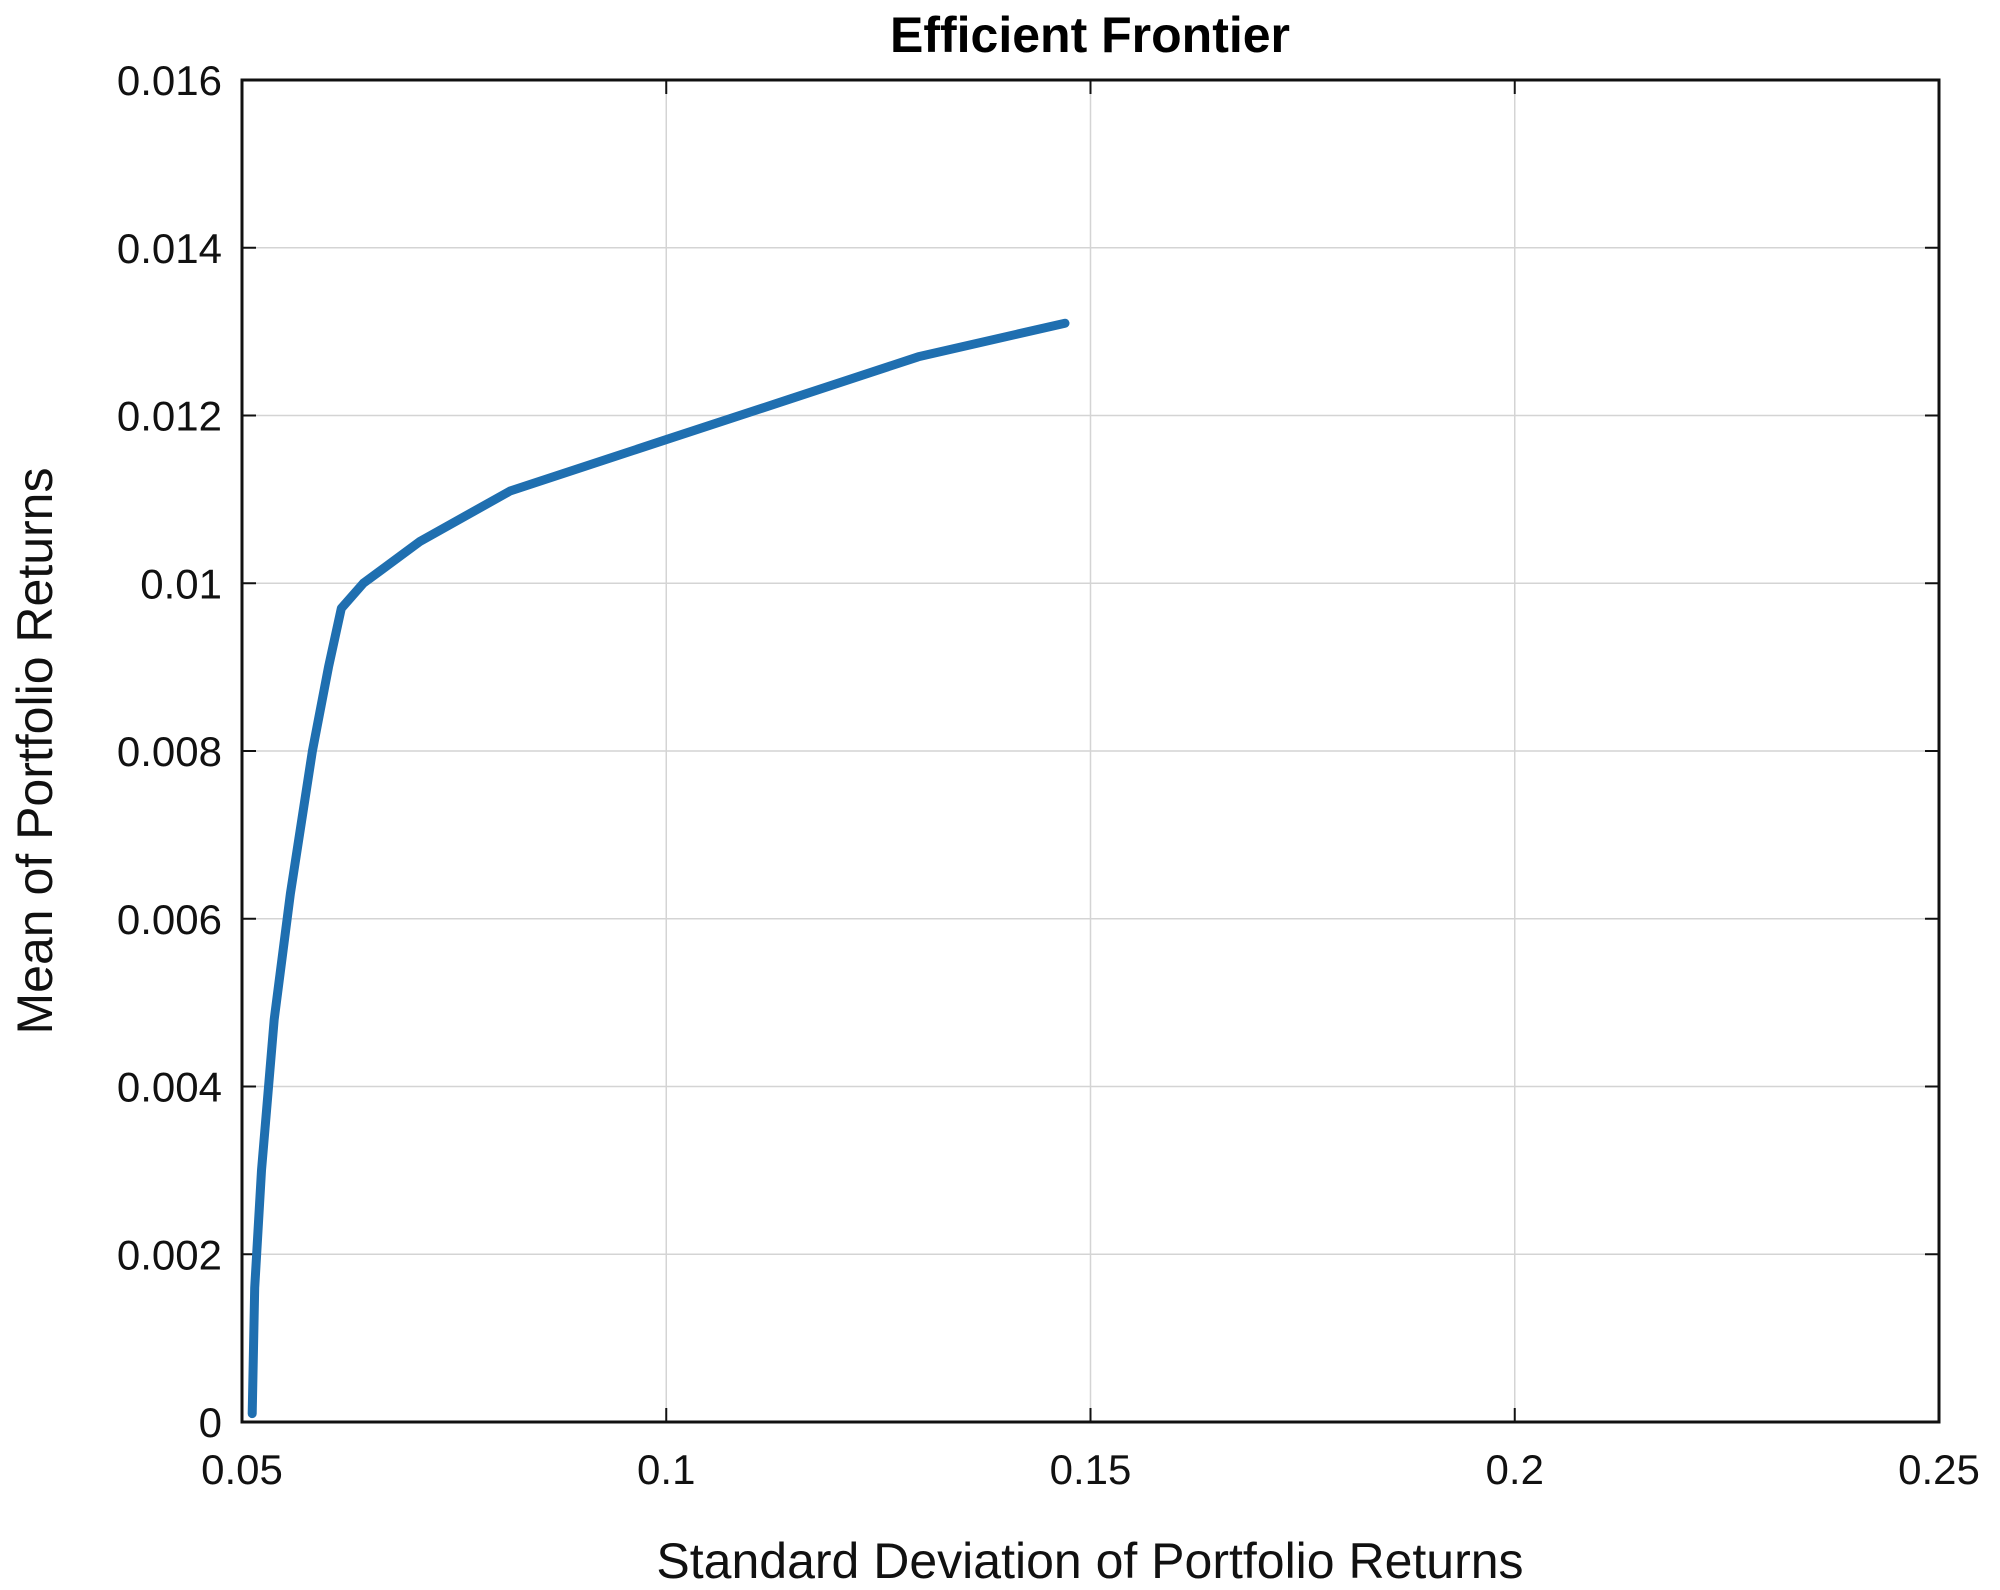  I want to click on y-tick-label: 0.01, so click(181, 583).